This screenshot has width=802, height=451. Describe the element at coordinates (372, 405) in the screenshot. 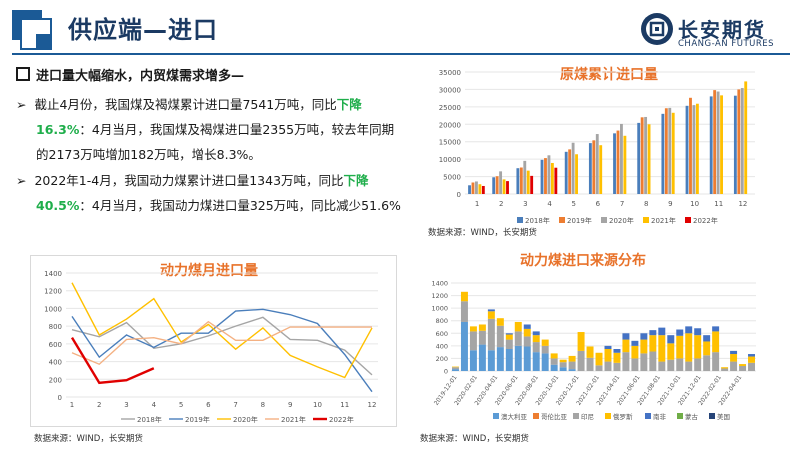

I see `x-tick-label: 12` at that location.